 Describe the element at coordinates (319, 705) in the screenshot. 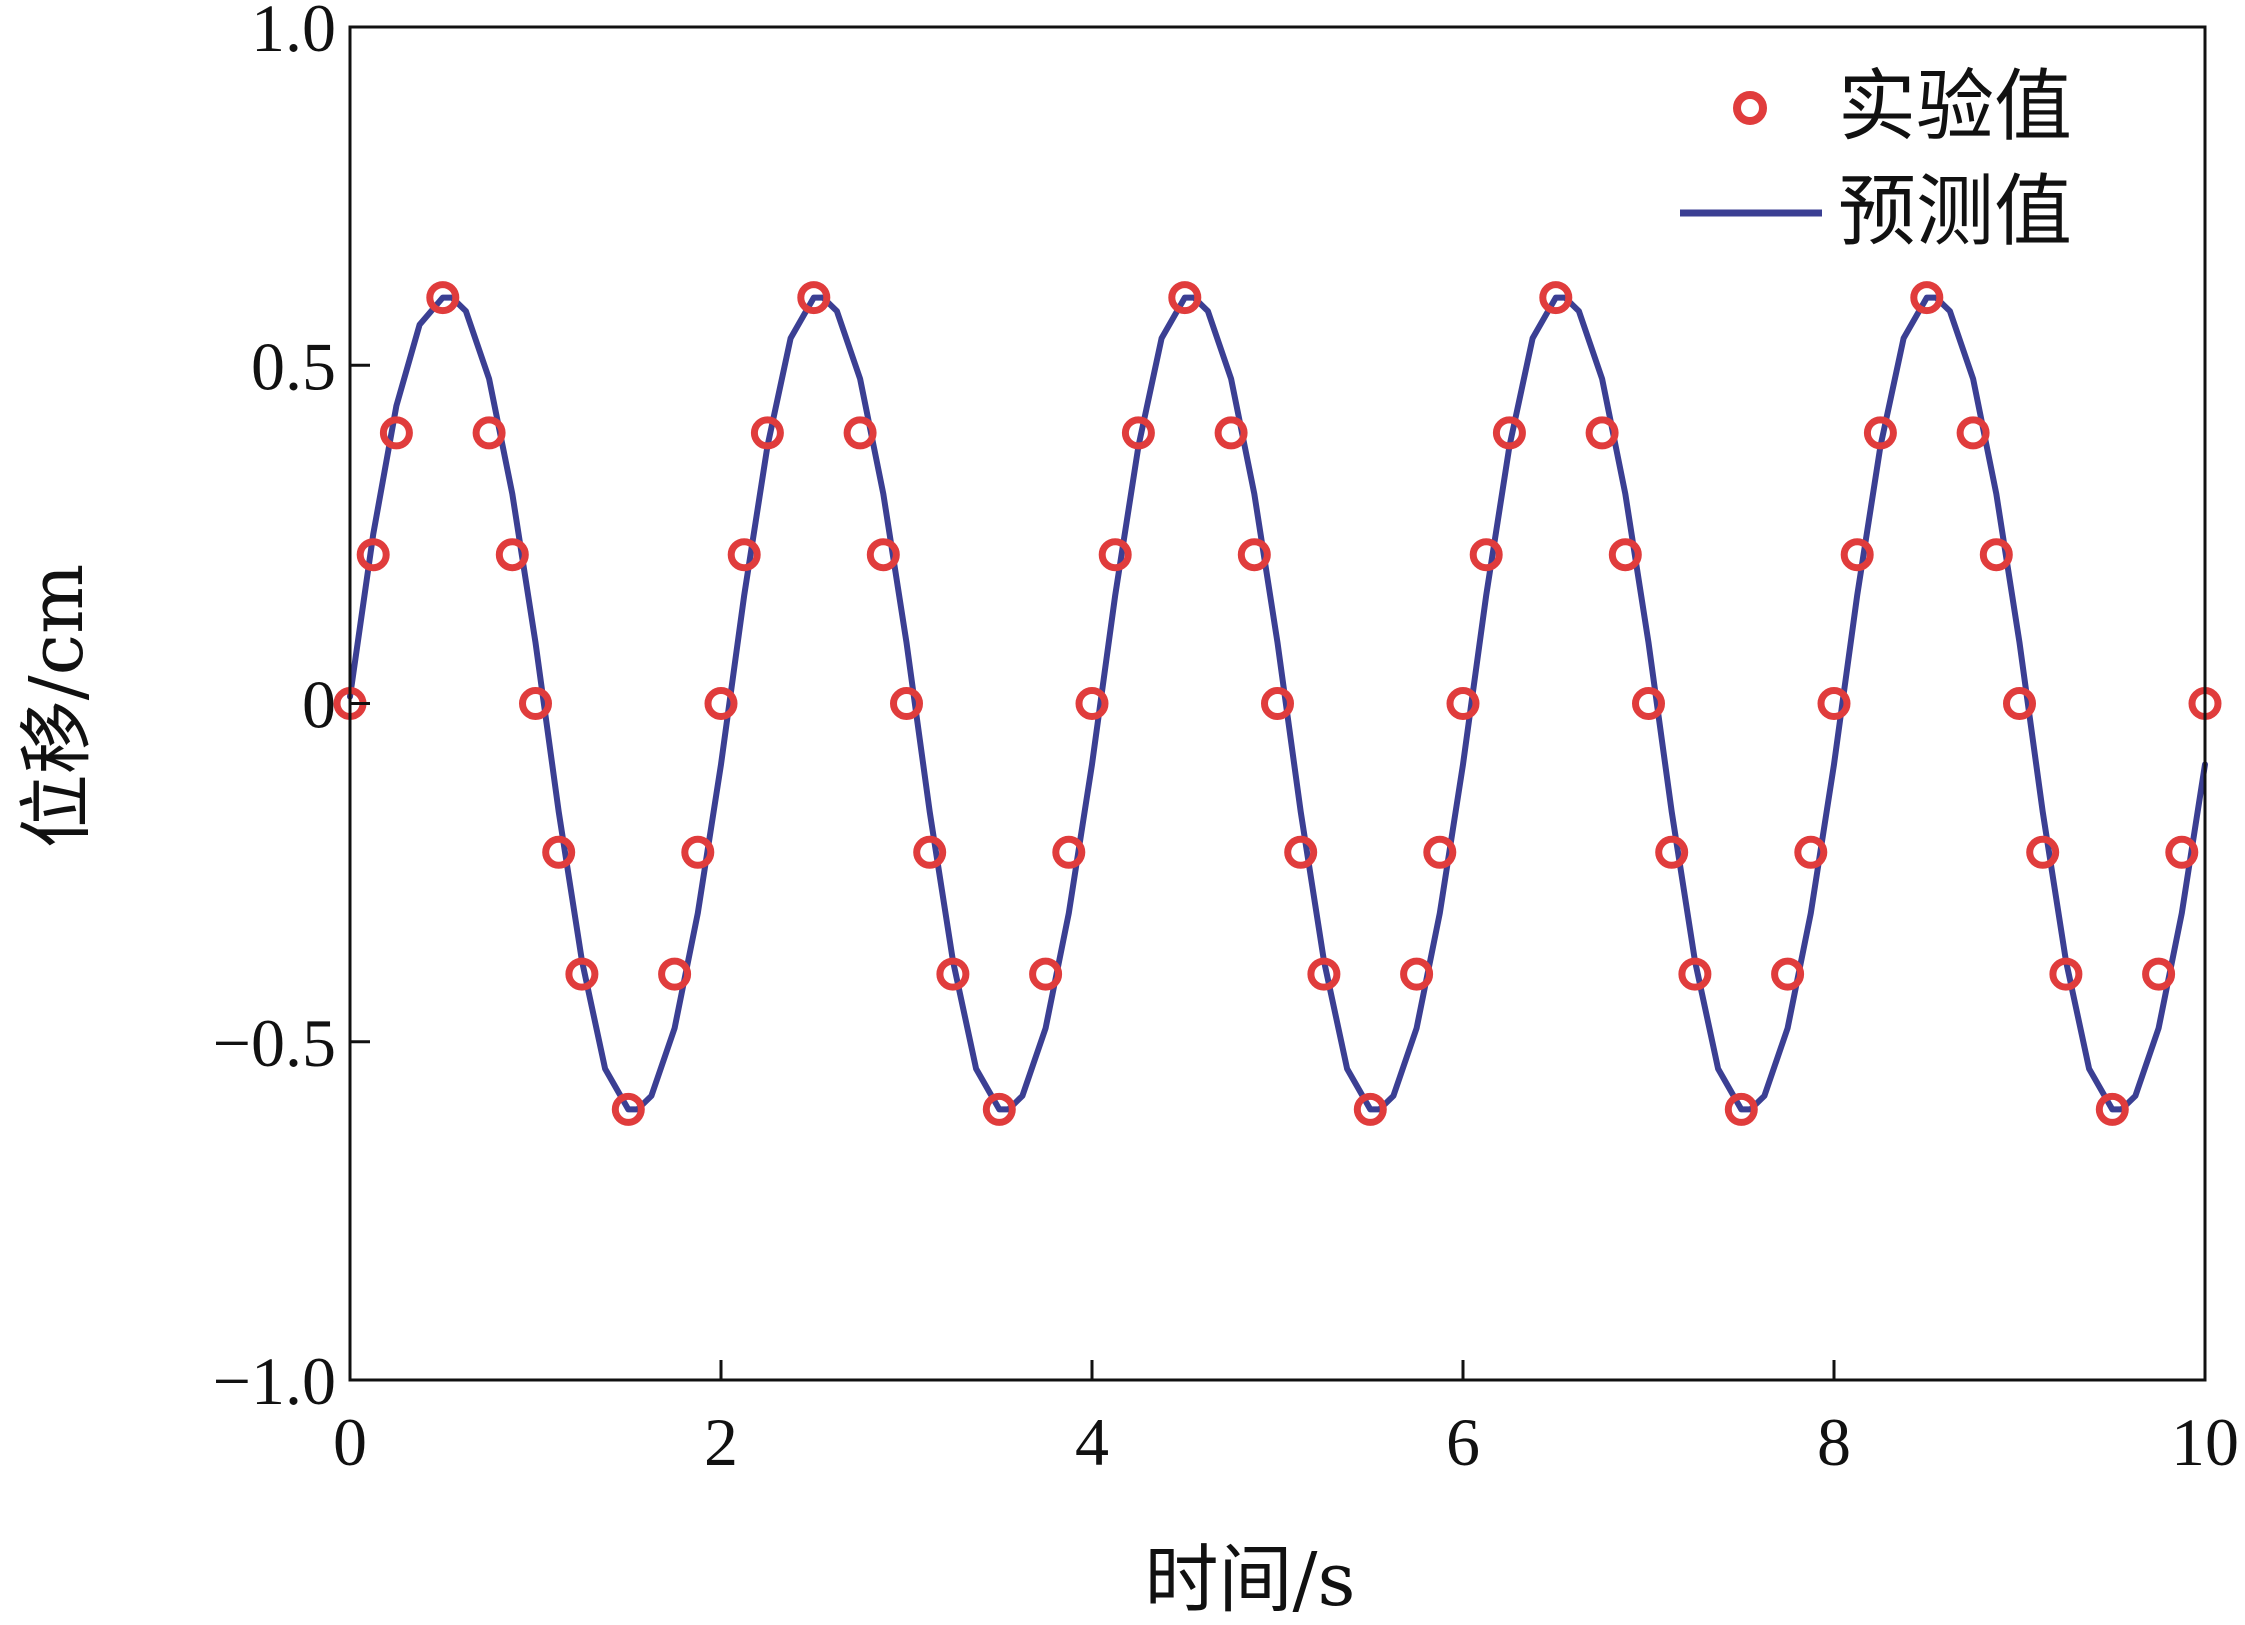

I see `y-tick-label: 0` at that location.